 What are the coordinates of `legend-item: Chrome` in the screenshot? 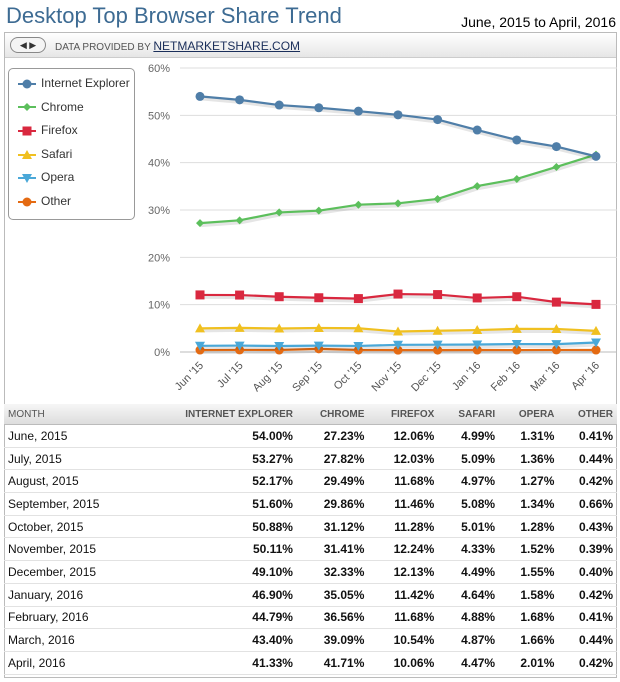 It's located at (50, 107).